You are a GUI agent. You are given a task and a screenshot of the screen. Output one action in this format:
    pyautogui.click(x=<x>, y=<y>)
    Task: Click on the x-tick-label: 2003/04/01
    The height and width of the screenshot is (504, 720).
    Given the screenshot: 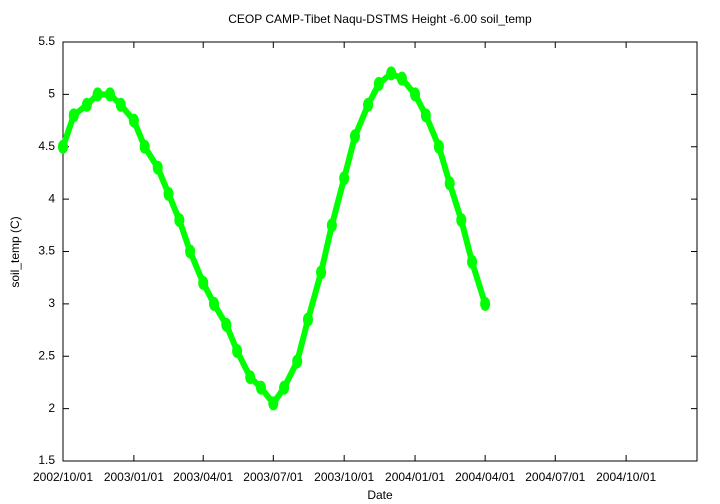 What is the action you would take?
    pyautogui.click(x=203, y=477)
    